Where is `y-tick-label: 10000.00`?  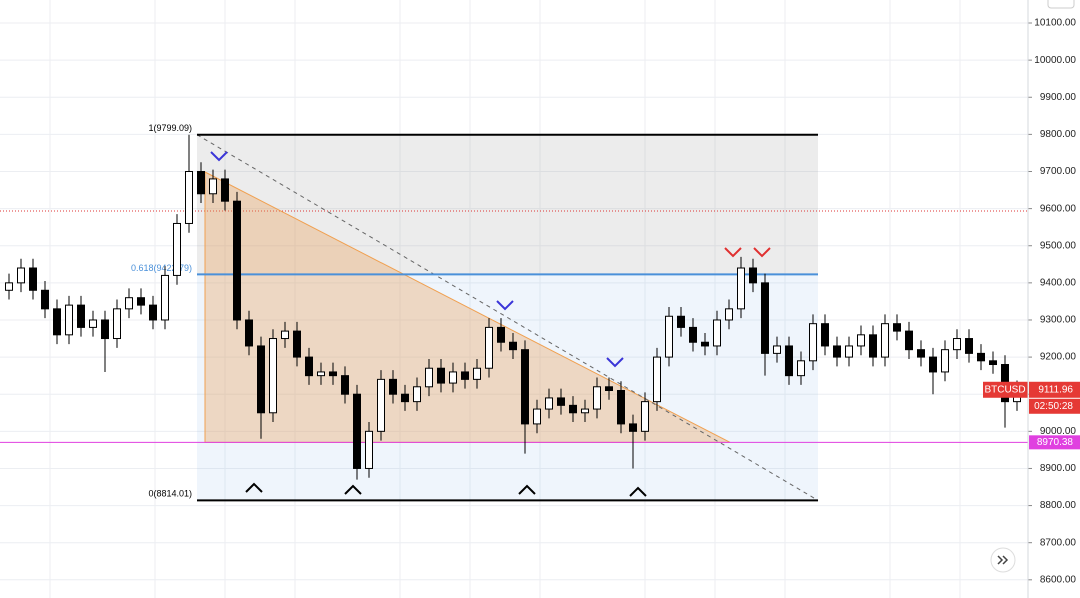 y-tick-label: 10000.00 is located at coordinates (1055, 60).